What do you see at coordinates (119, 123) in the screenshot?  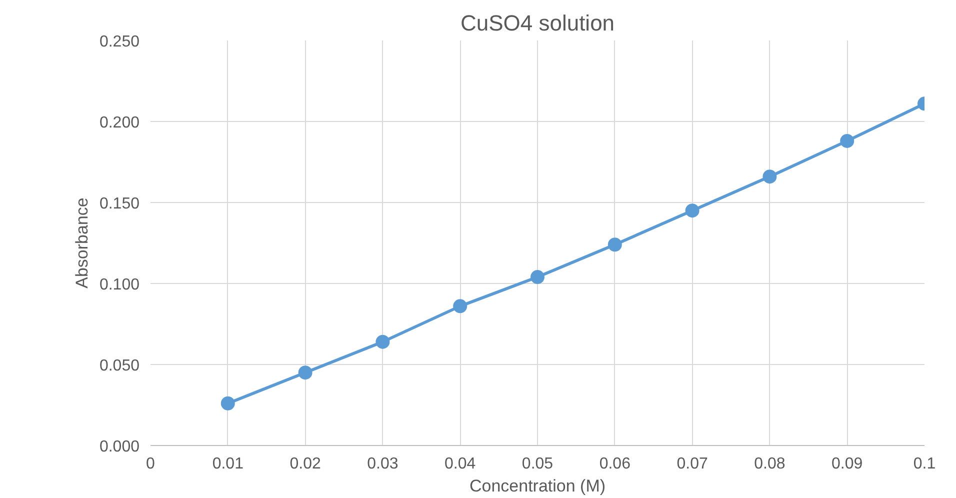 I see `y-tick-label: 0.200` at bounding box center [119, 123].